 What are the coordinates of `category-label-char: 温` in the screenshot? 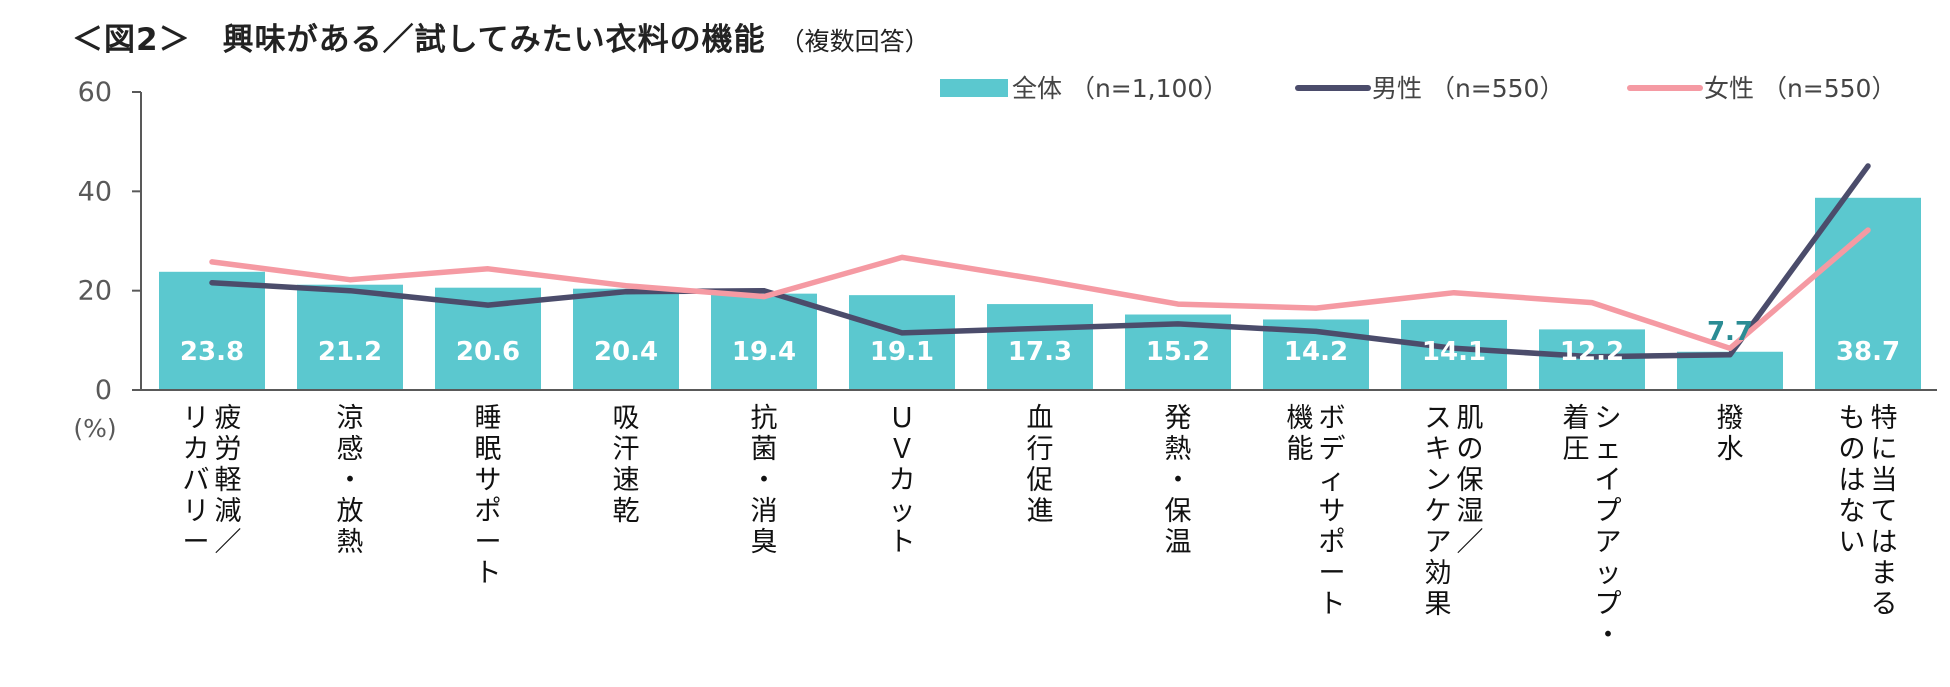 It's located at (1178, 542).